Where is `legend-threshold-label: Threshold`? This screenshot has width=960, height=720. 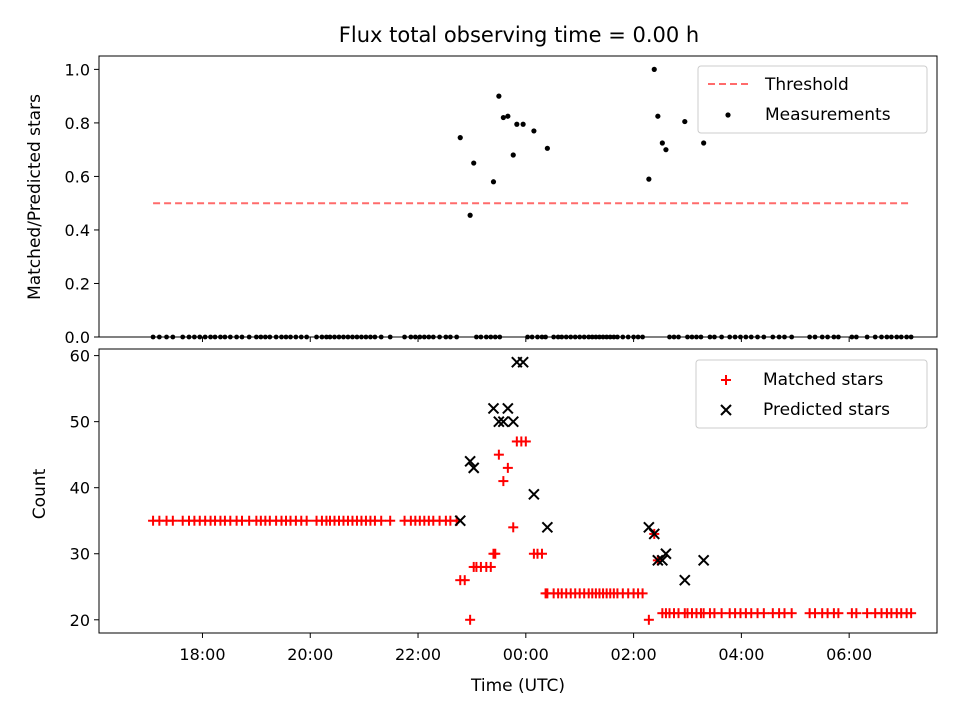 legend-threshold-label: Threshold is located at coordinates (806, 85).